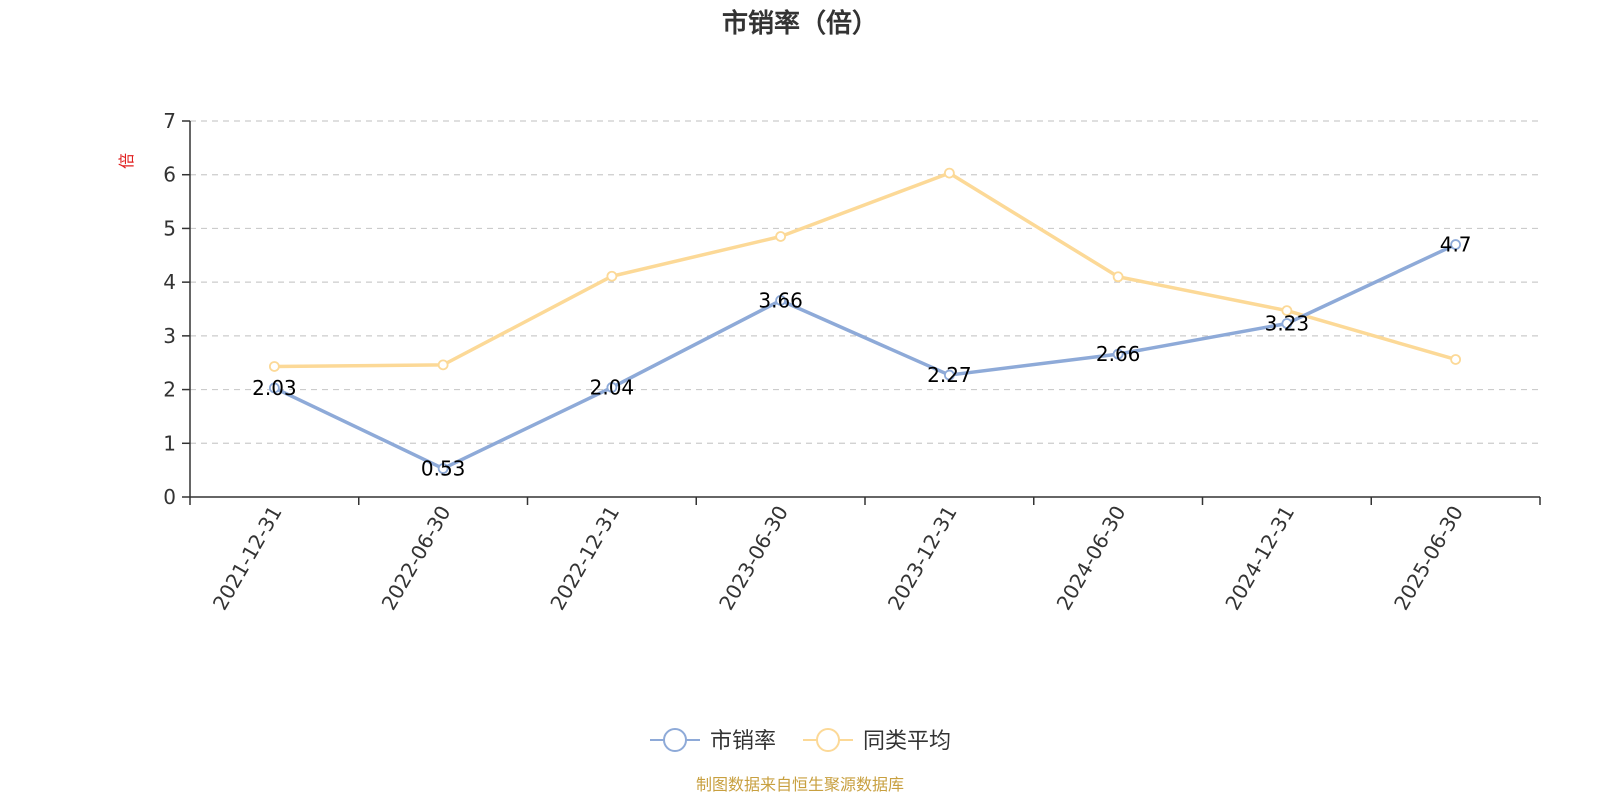 The image size is (1600, 800). What do you see at coordinates (169, 175) in the screenshot?
I see `y-tick-label: 6` at bounding box center [169, 175].